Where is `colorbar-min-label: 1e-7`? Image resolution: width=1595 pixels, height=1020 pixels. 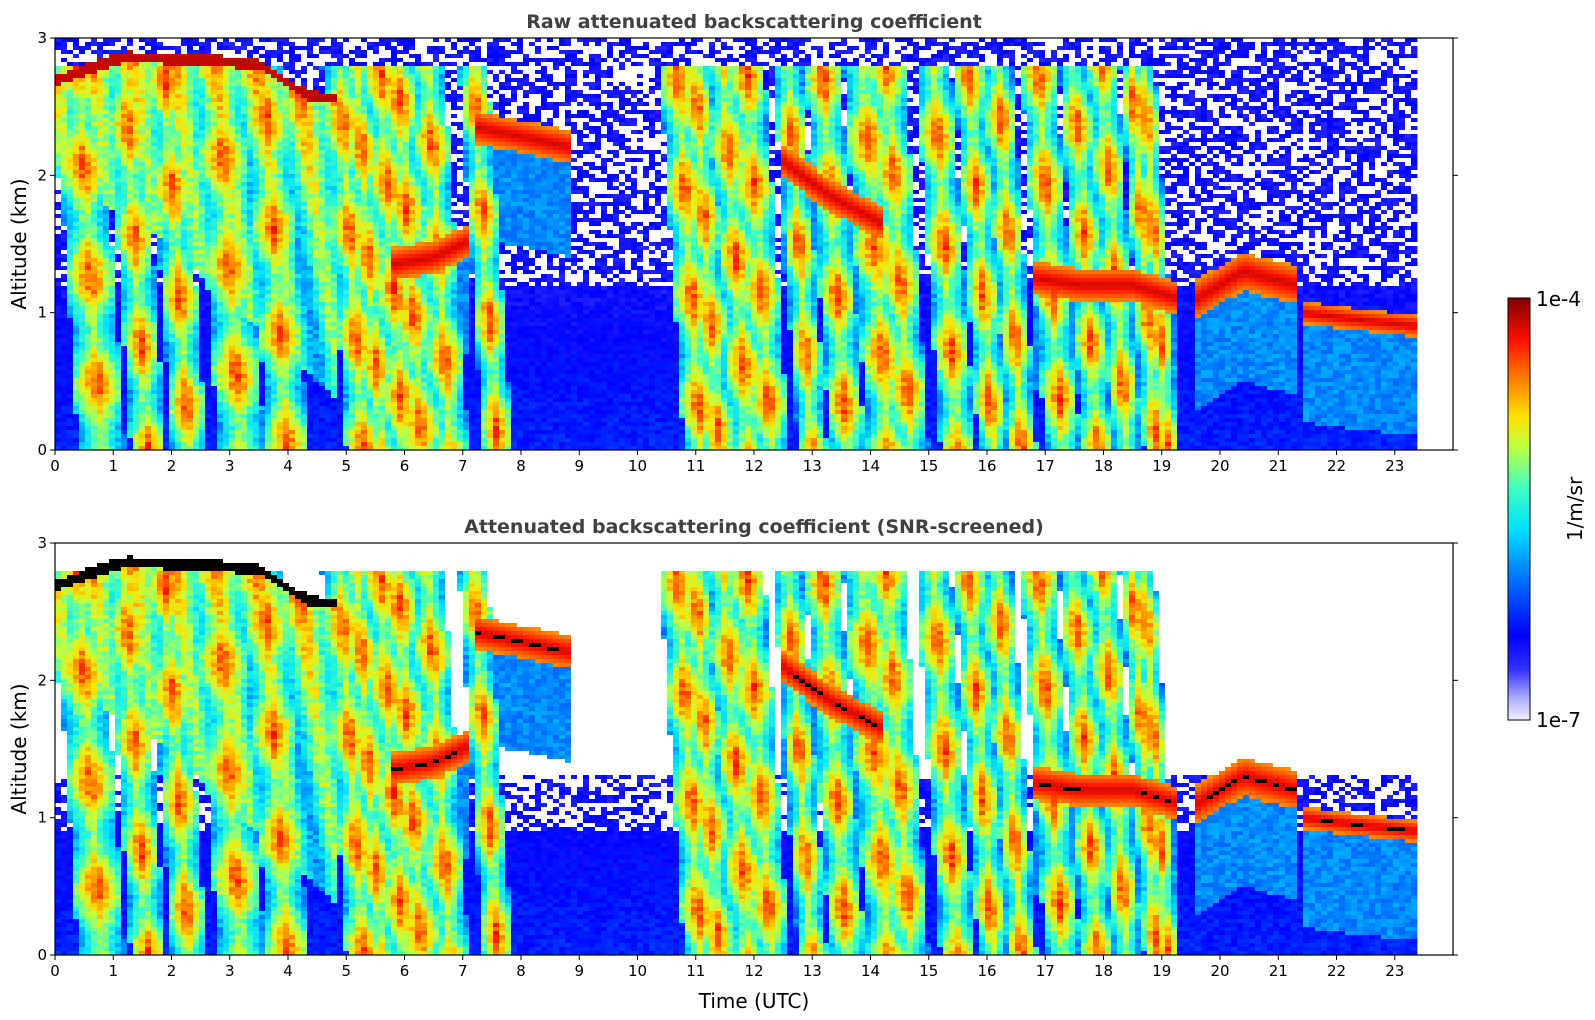 colorbar-min-label: 1e-7 is located at coordinates (1558, 720).